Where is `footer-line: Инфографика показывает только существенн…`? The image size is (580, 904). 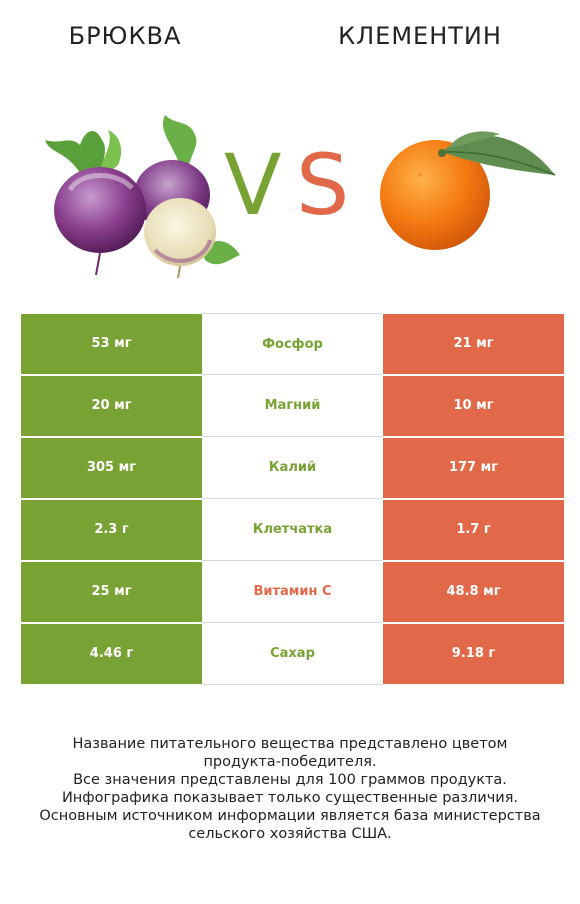 footer-line: Инфографика показывает только существенн… is located at coordinates (290, 798).